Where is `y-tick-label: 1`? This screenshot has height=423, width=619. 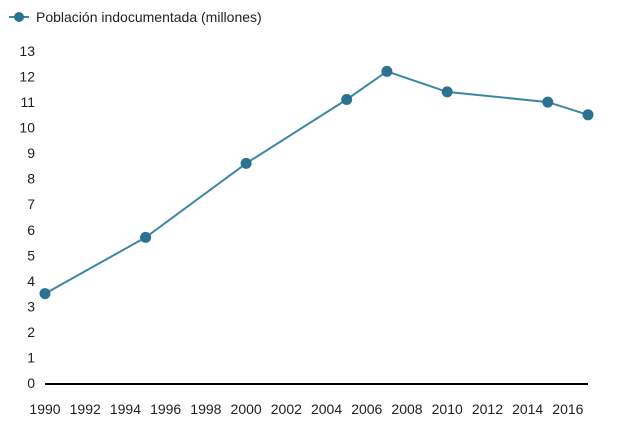
y-tick-label: 1 is located at coordinates (31, 357).